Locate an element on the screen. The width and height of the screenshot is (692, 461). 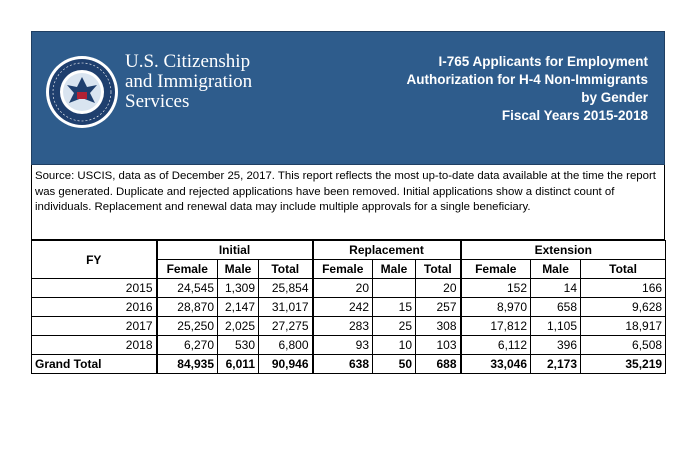
cell-extension-male: 1,105 is located at coordinates (556, 326).